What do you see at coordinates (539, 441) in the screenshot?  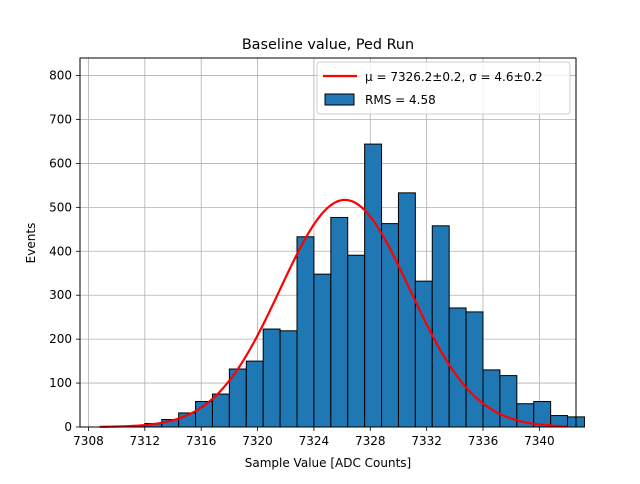 I see `x-tick-label: 7340` at bounding box center [539, 441].